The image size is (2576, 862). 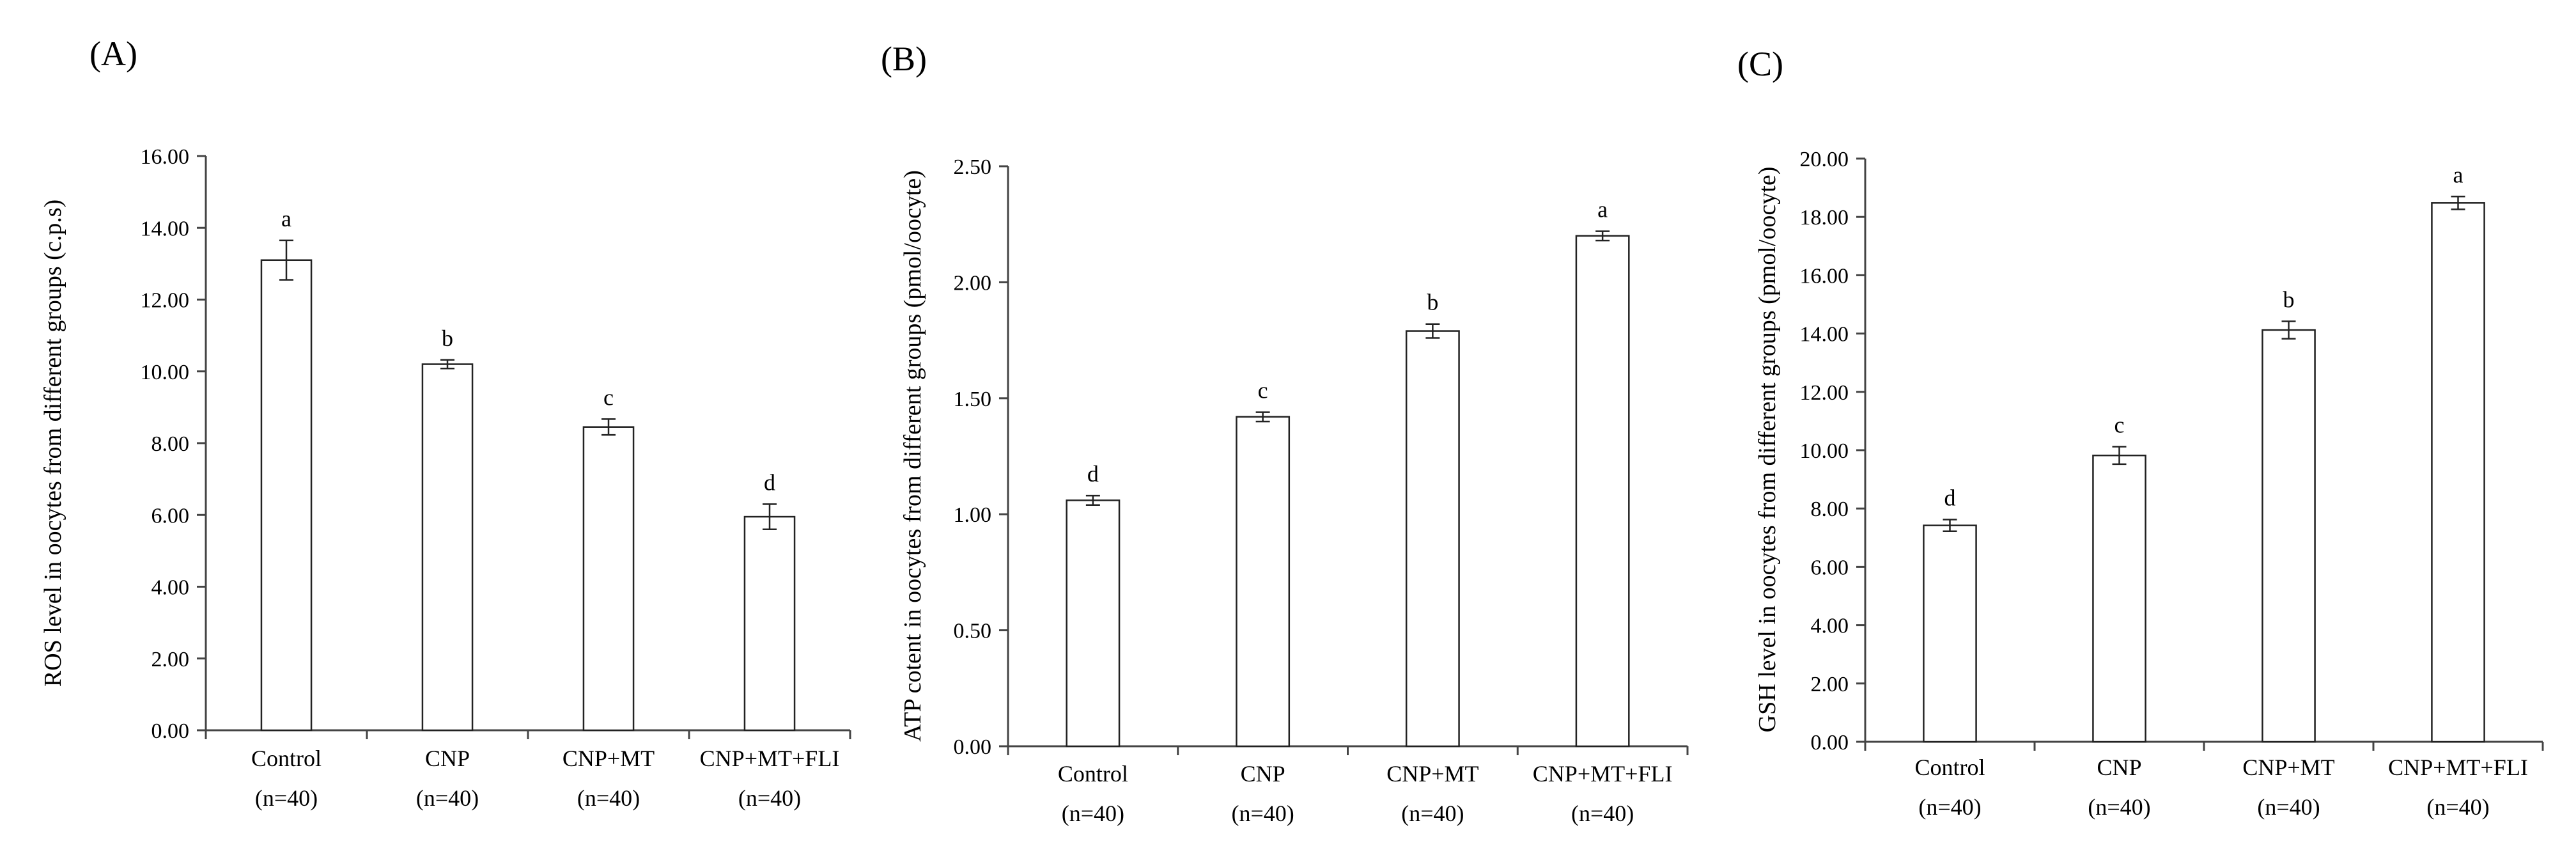 What do you see at coordinates (904, 59) in the screenshot?
I see `panel-label: (B)` at bounding box center [904, 59].